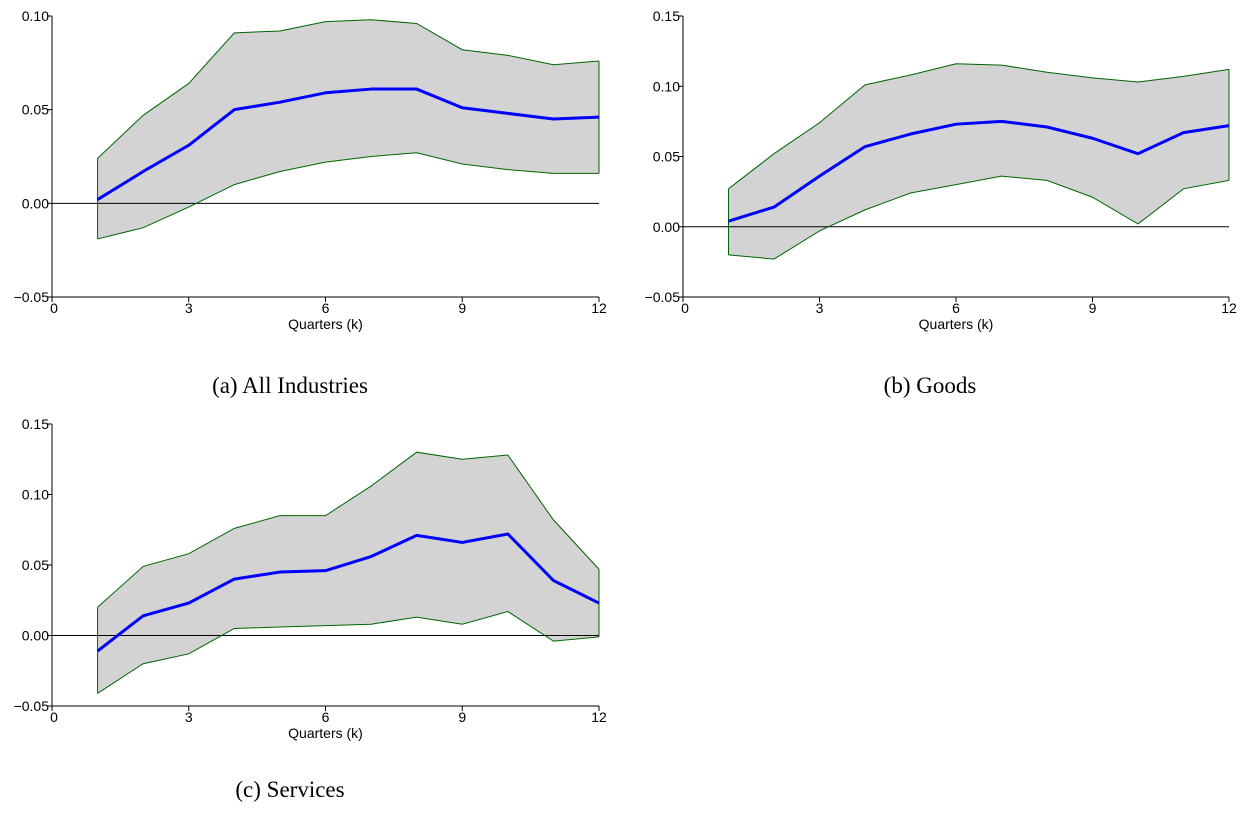 Image resolution: width=1252 pixels, height=815 pixels. I want to click on caption-goods: (b) Goods, so click(930, 385).